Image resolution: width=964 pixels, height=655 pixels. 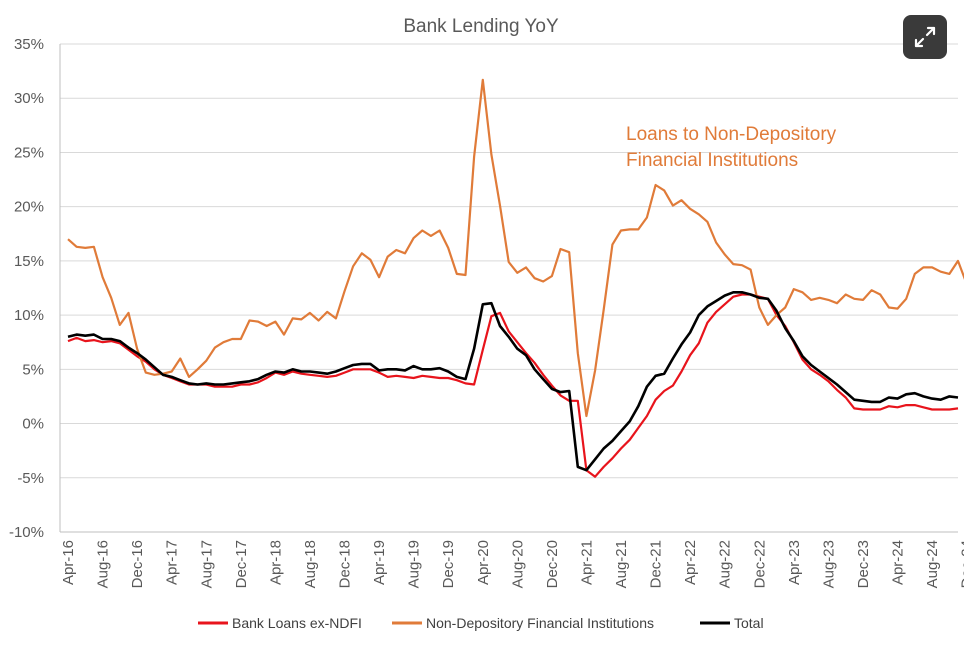 I want to click on x-tick-label: Dec-22, so click(x=759, y=564).